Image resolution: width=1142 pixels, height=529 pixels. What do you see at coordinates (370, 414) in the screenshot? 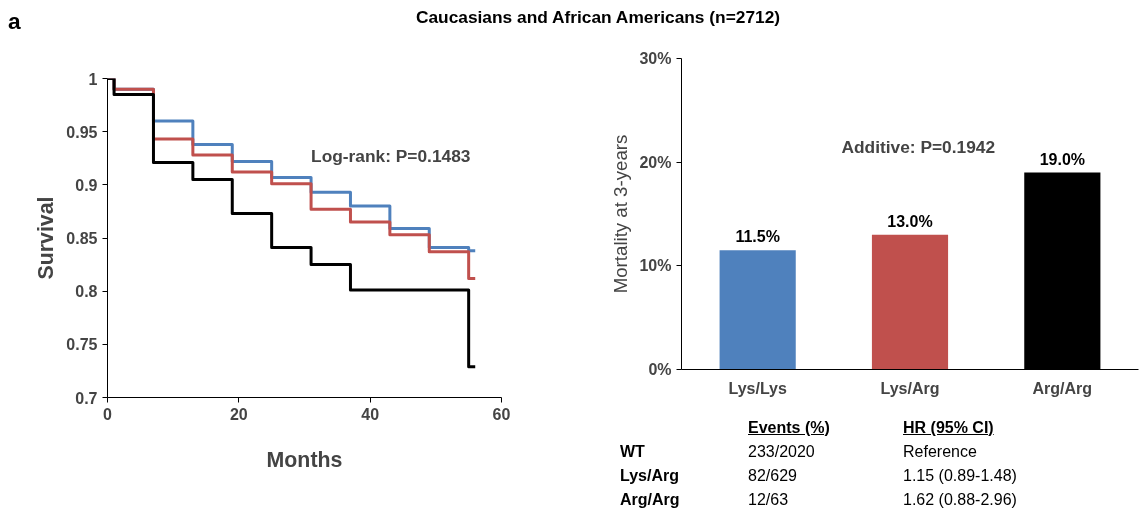
I see `x-tick-label: 40` at bounding box center [370, 414].